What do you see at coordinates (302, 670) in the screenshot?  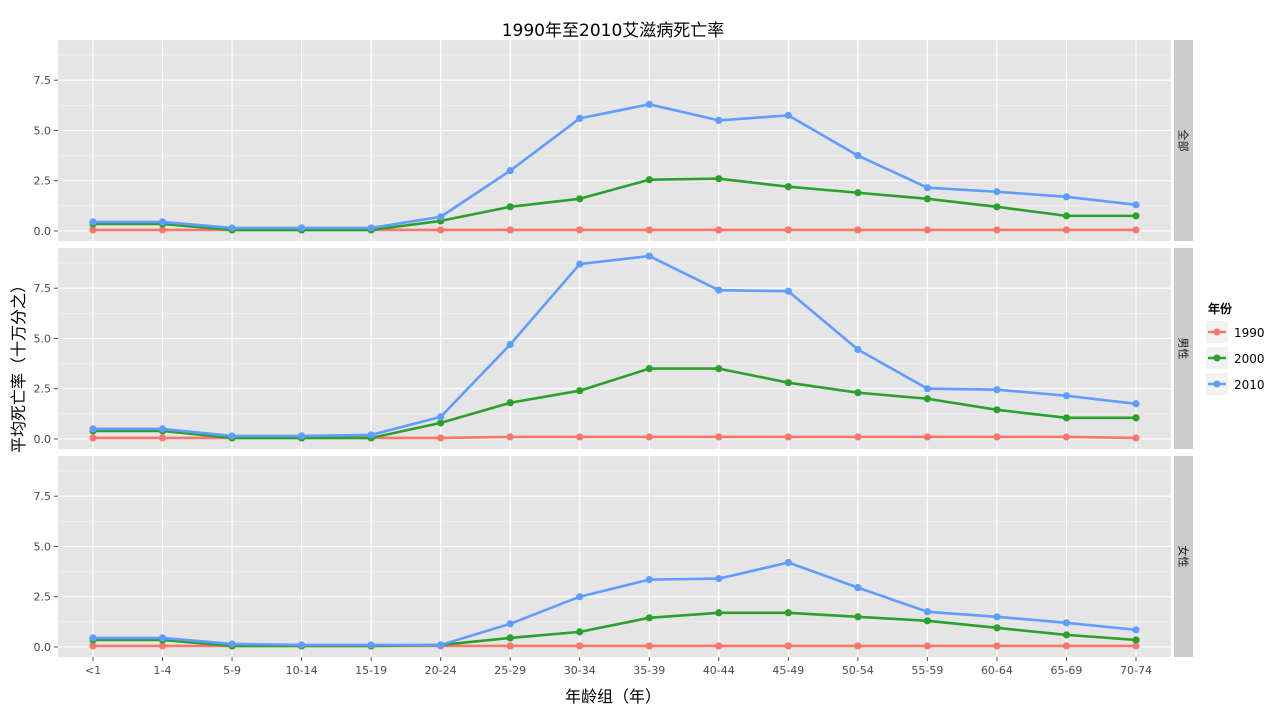 I see `x-tick-label: 10-14` at bounding box center [302, 670].